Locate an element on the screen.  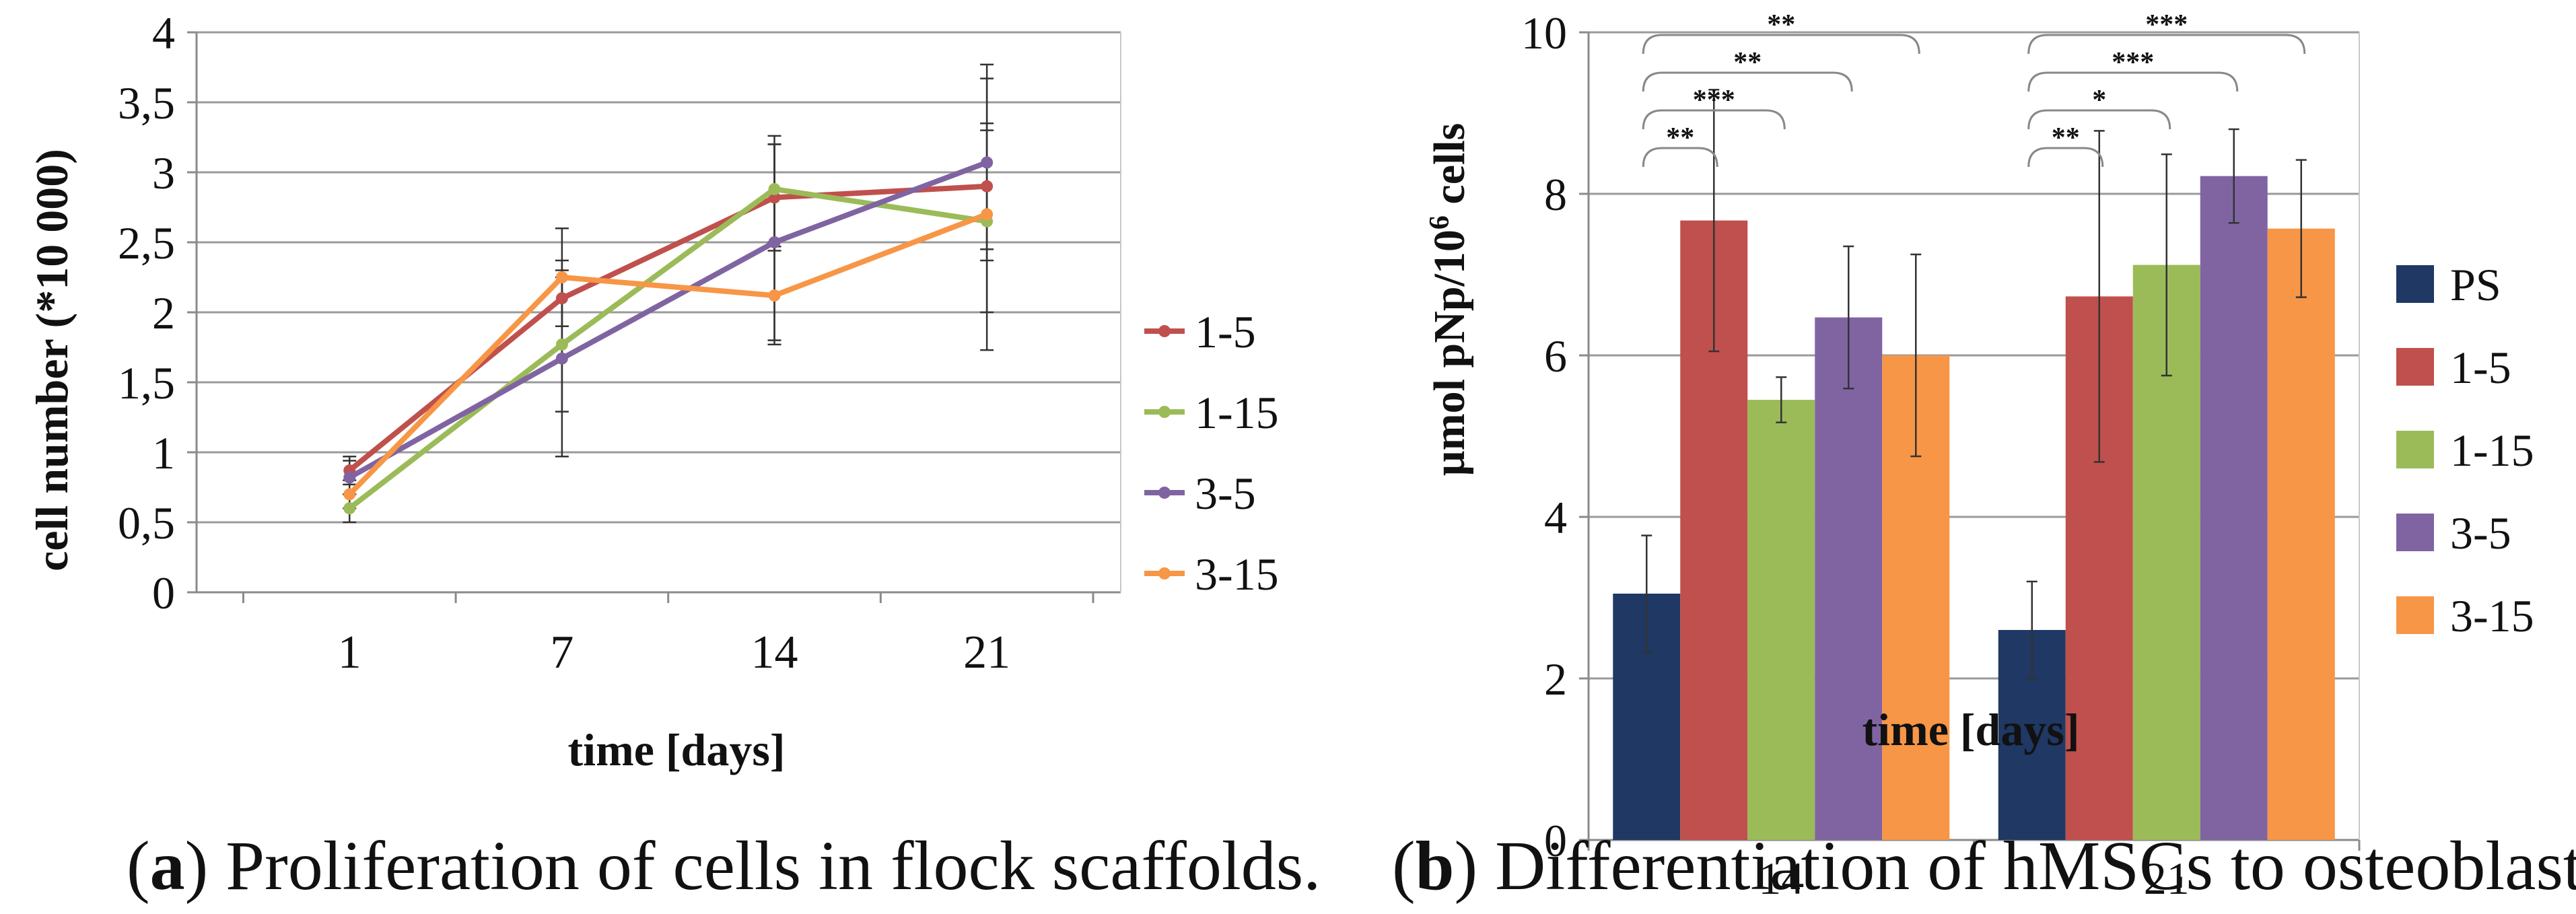
chart-b-y-tick-label: 0 is located at coordinates (1555, 840).